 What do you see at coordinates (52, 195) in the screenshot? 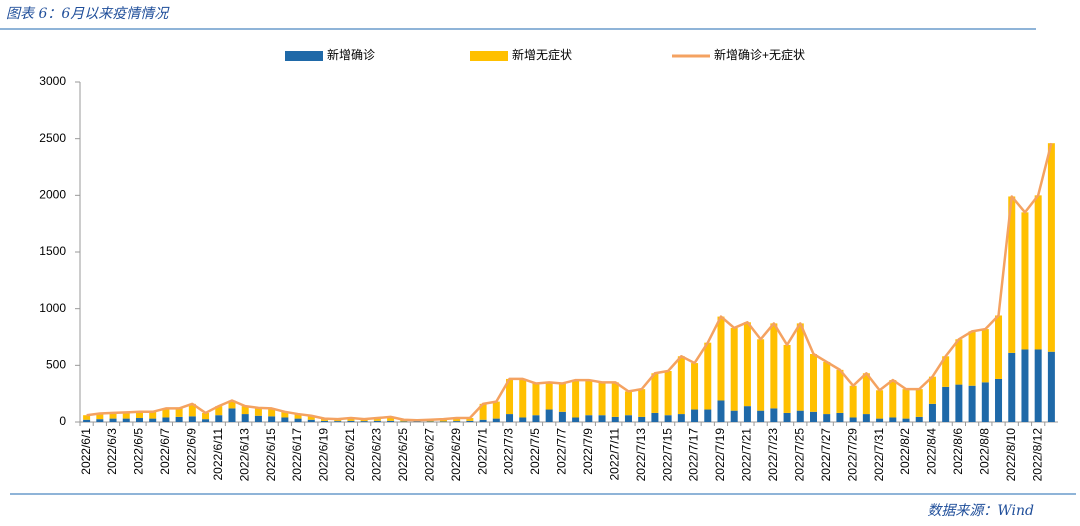
I see `y-tick-label: 2000` at bounding box center [52, 195].